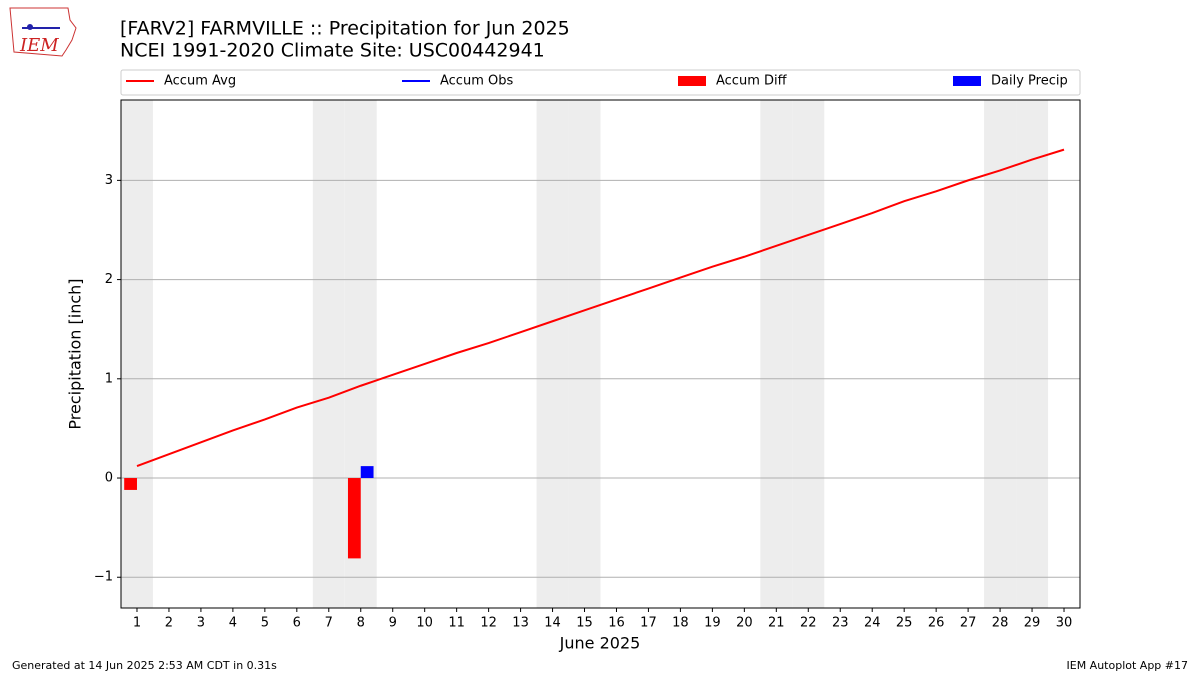 Image resolution: width=1200 pixels, height=675 pixels. I want to click on x-tick-label: 3, so click(201, 623).